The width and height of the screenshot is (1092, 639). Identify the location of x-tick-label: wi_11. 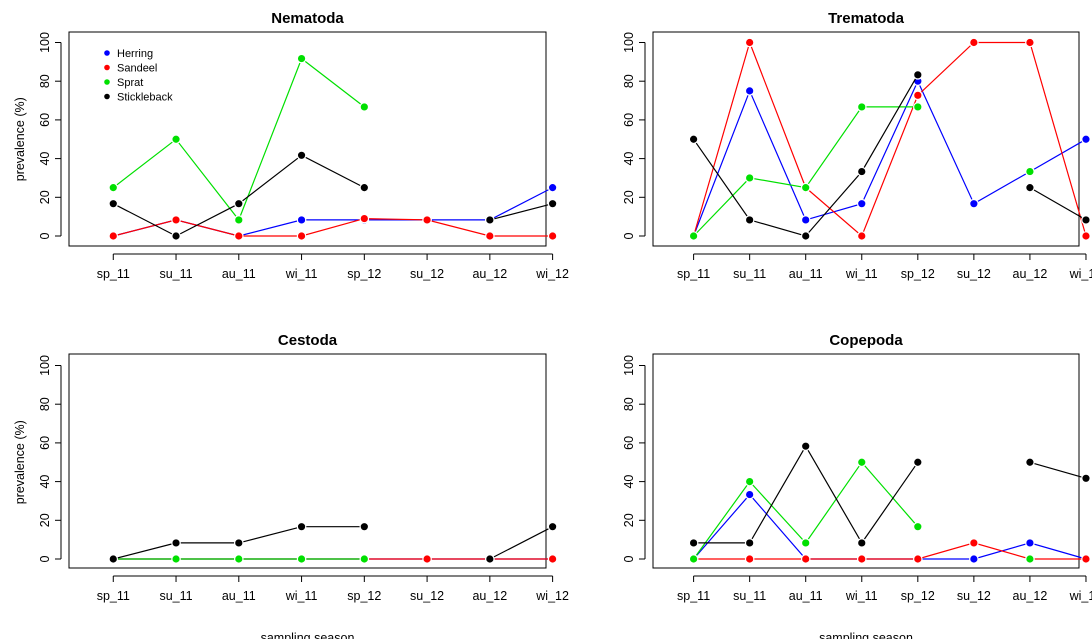
(861, 274).